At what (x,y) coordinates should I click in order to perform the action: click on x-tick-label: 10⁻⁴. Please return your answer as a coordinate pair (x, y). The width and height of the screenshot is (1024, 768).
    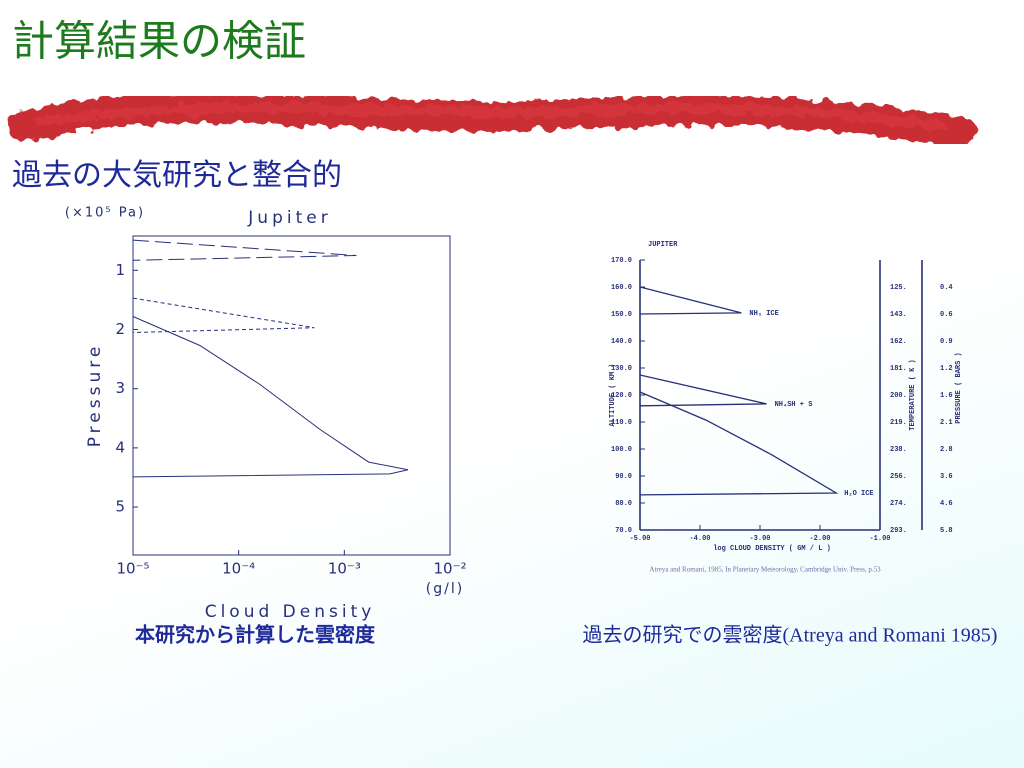
    Looking at the image, I should click on (238, 569).